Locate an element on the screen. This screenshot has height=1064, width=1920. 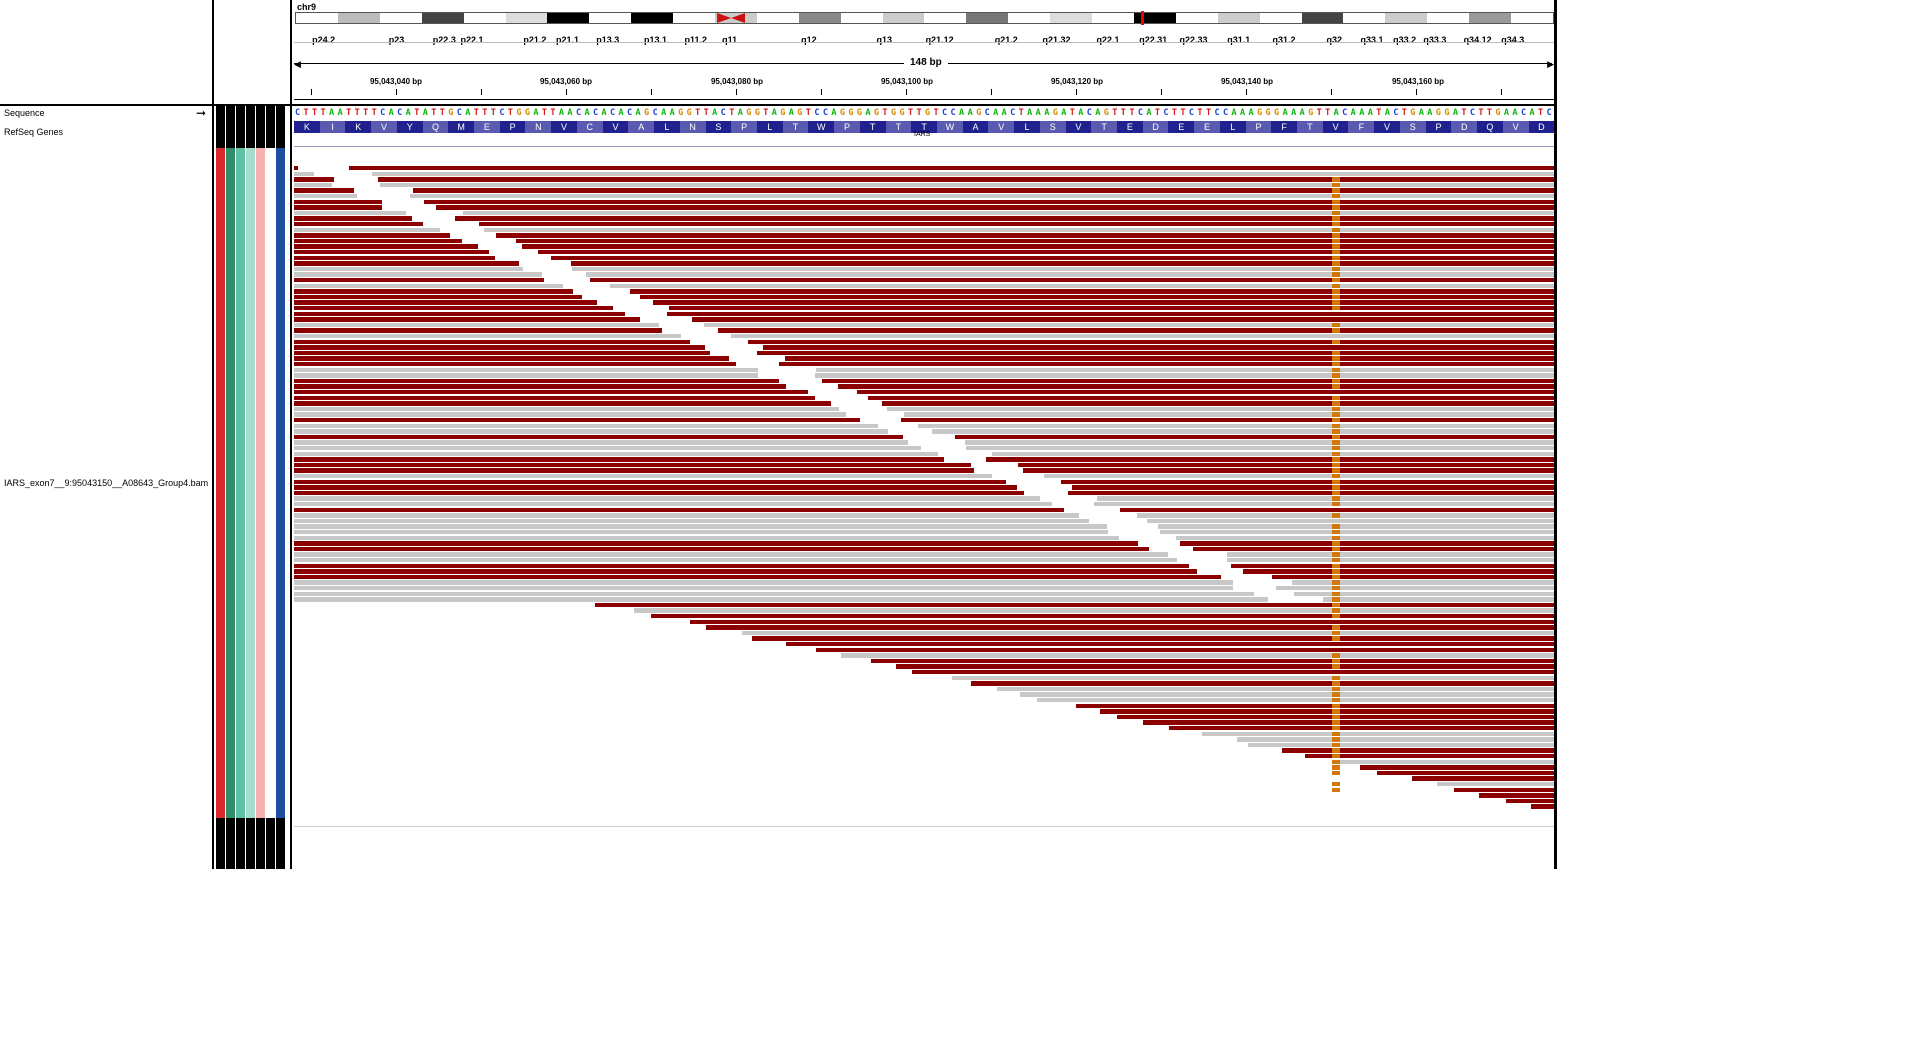
chromosome-name: chr9 is located at coordinates (307, 7).